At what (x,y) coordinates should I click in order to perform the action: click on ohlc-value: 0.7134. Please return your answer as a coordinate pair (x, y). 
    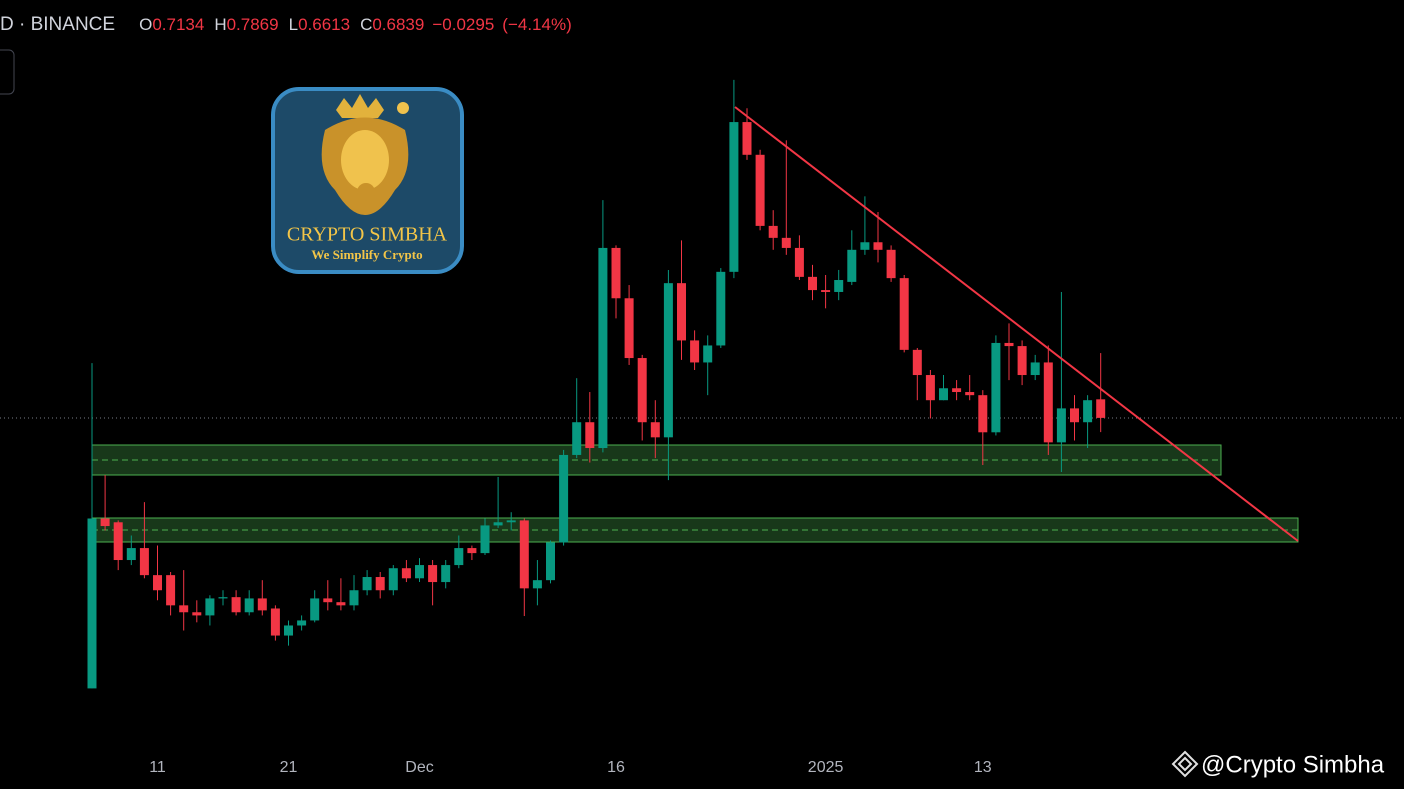
    Looking at the image, I should click on (178, 24).